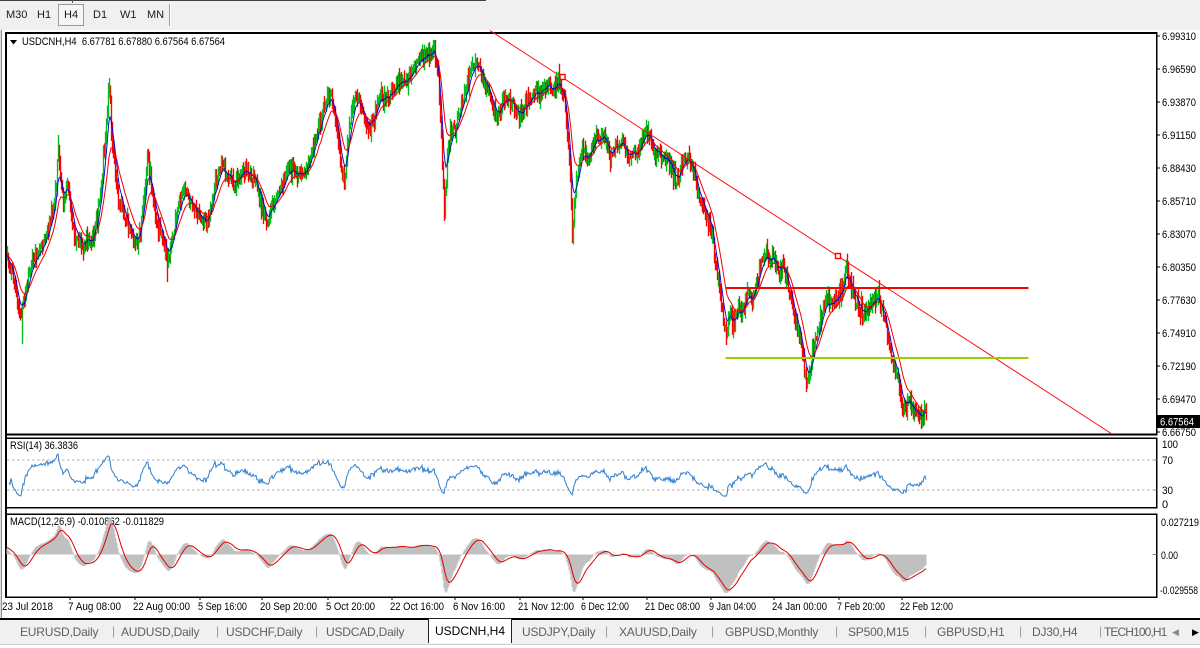 This screenshot has height=648, width=1200. What do you see at coordinates (1177, 423) in the screenshot?
I see `svg-text: 6.67564` at bounding box center [1177, 423].